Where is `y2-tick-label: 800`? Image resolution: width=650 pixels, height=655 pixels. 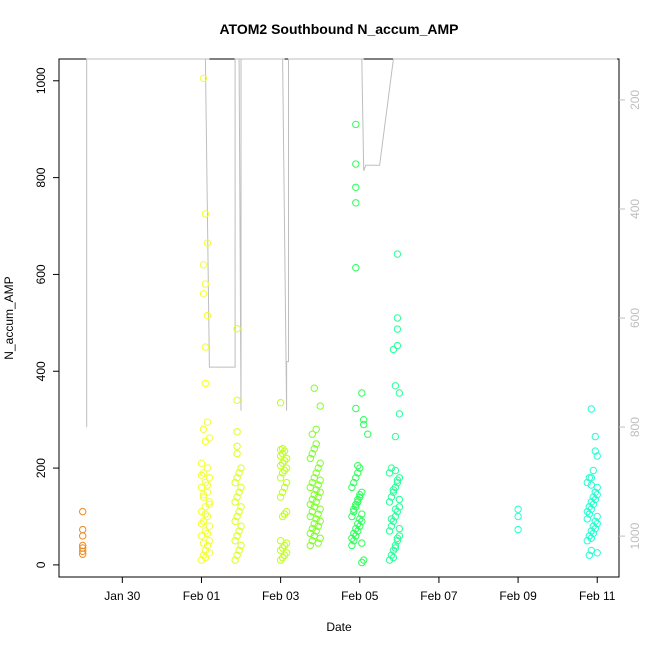
y2-tick-label: 800 is located at coordinates (635, 427).